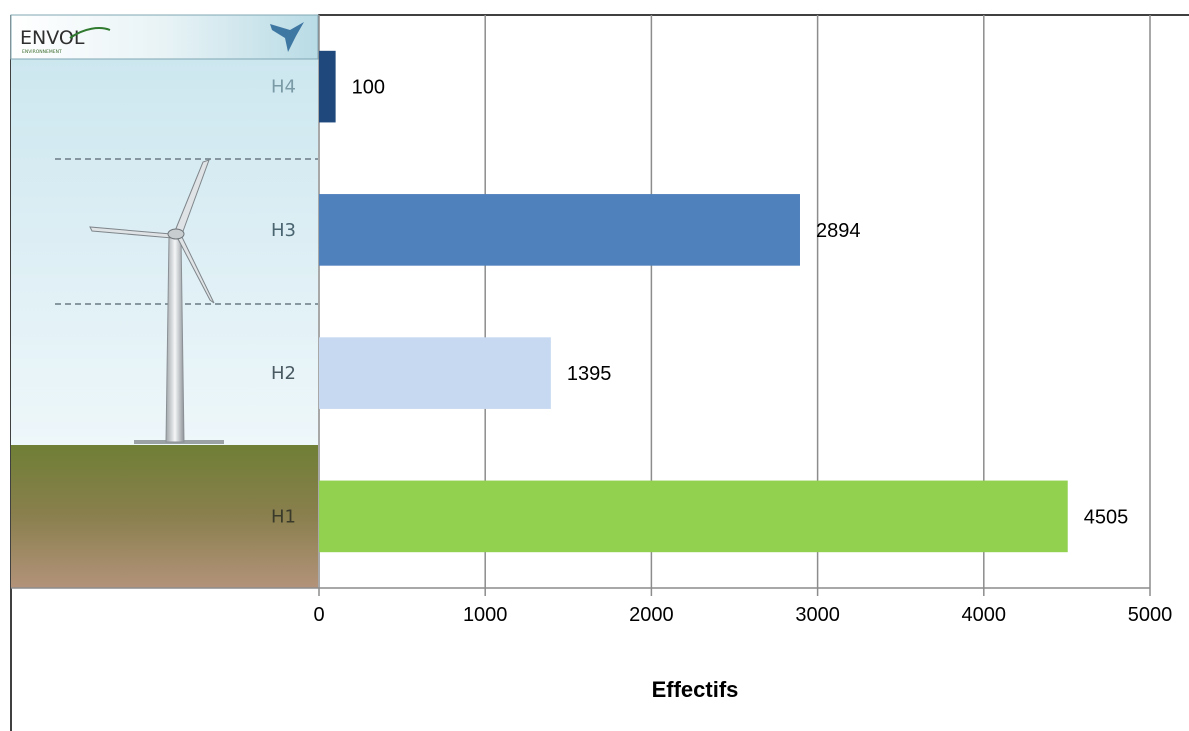  I want to click on bird-icon, so click(287, 37).